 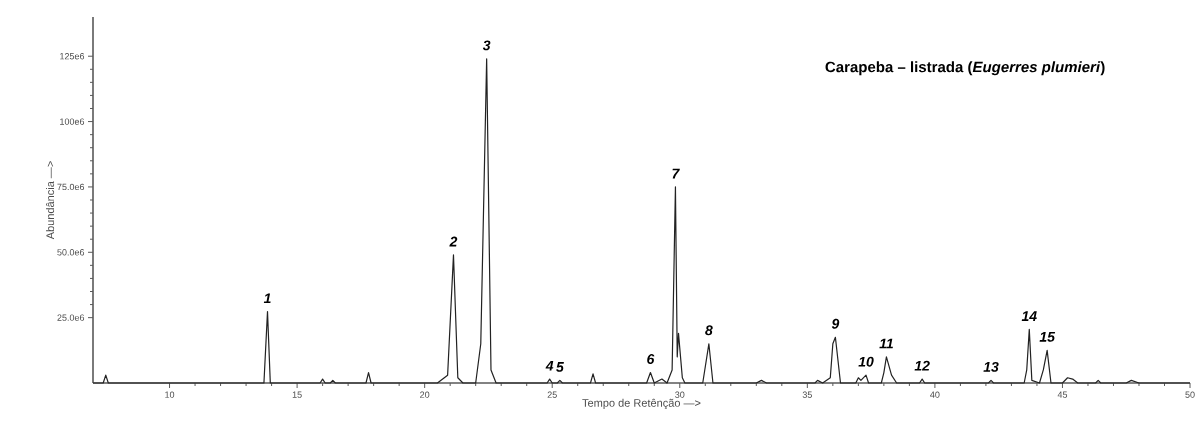 I want to click on y-tick-label: 125e6, so click(x=72, y=56).